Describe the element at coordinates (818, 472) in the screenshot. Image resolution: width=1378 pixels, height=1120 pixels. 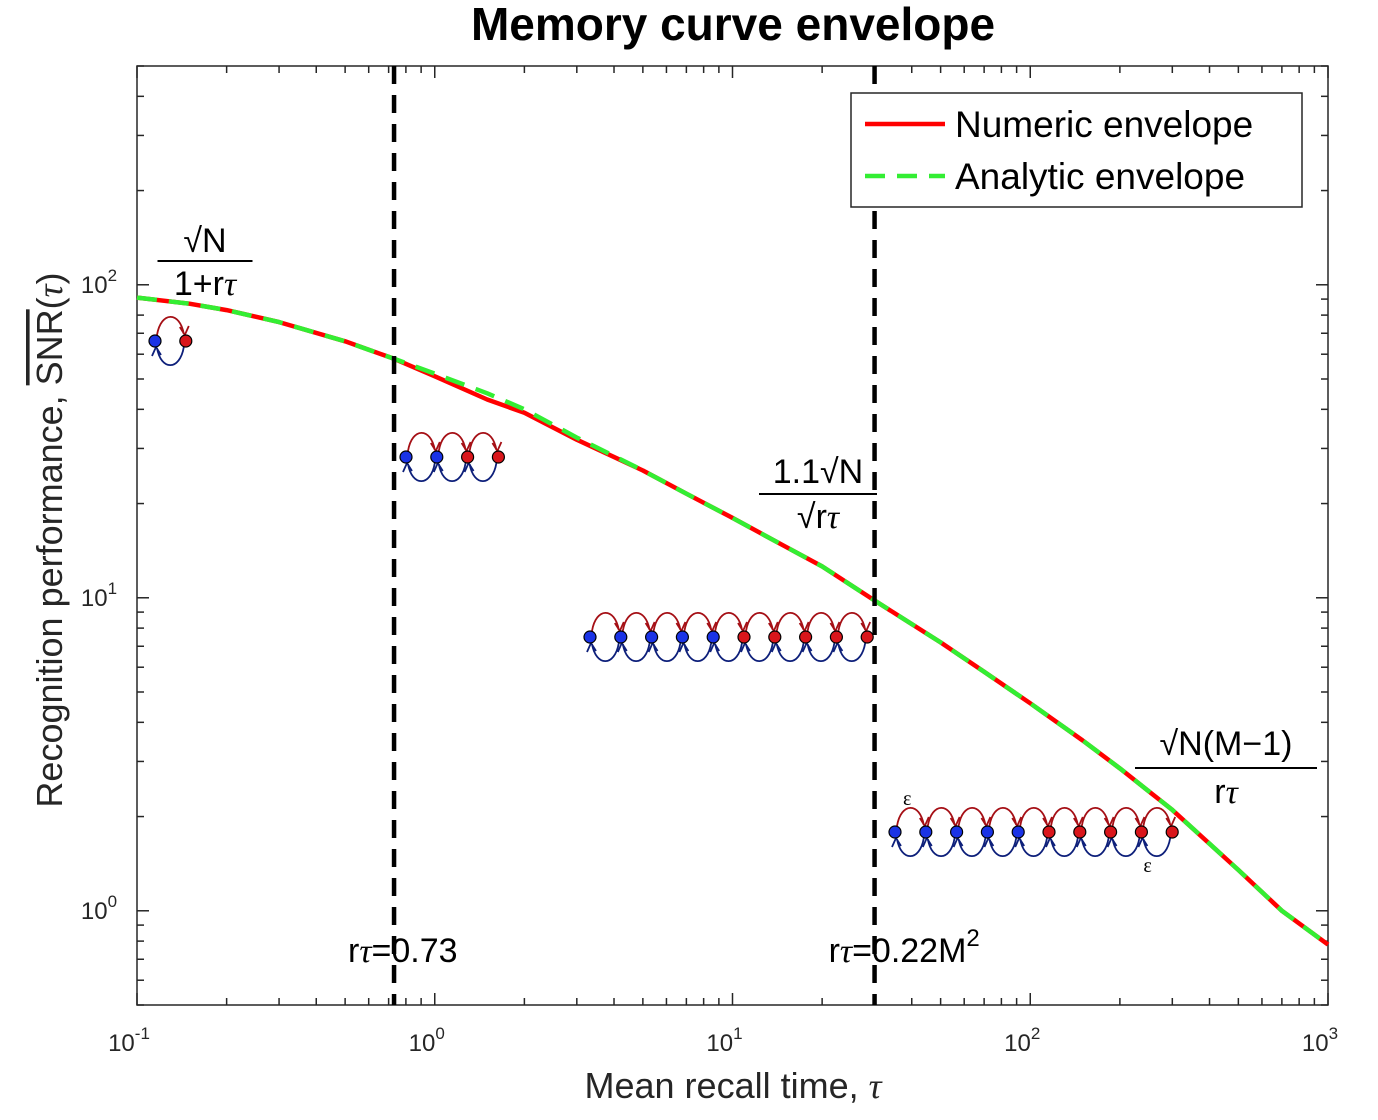
I see `formula-numerator: 1.1√N` at that location.